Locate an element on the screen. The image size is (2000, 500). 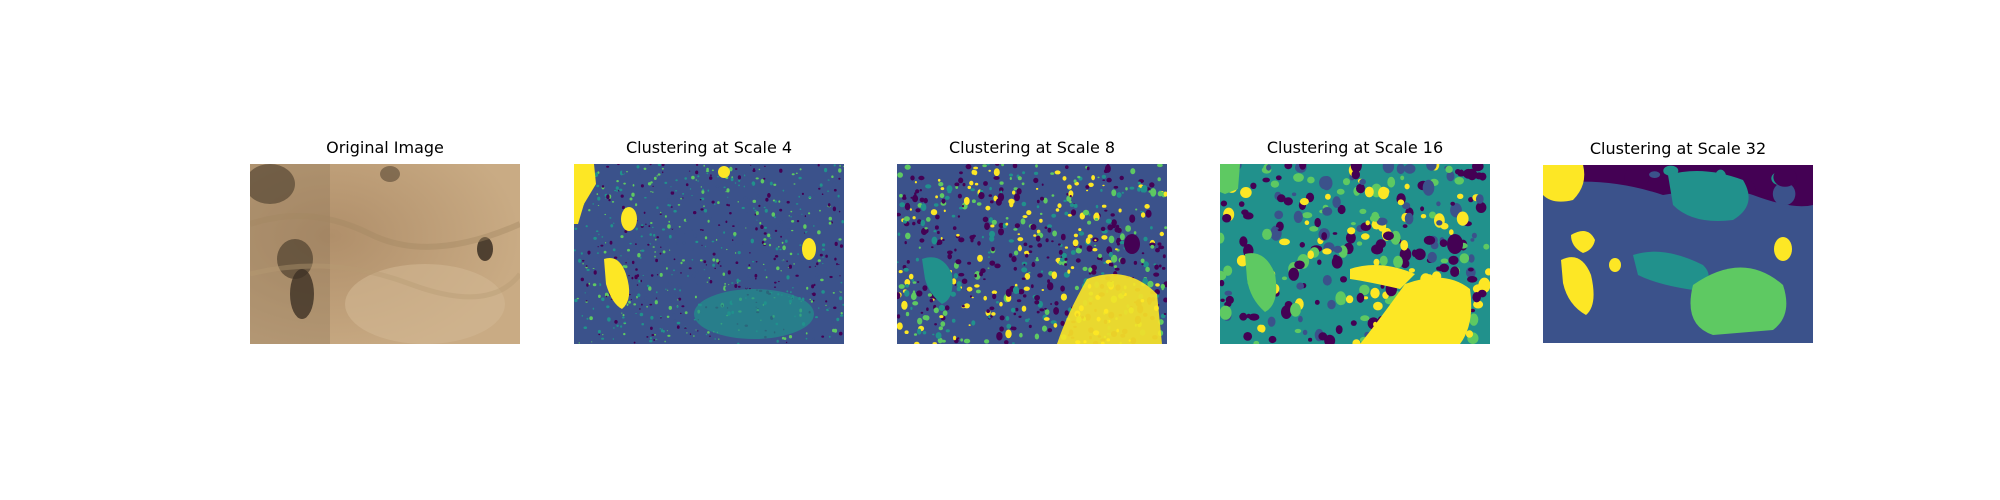
panel-title: Clustering at Scale 8 is located at coordinates (1032, 147).